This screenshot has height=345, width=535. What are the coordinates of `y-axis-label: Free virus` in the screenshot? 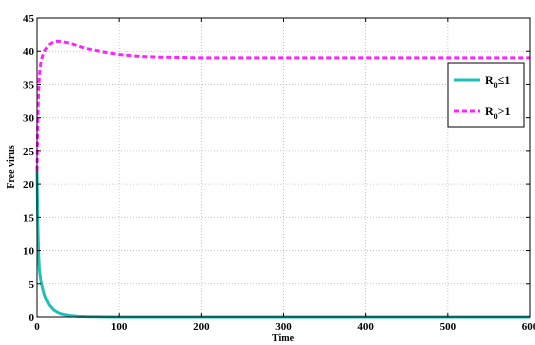 It's located at (11, 167).